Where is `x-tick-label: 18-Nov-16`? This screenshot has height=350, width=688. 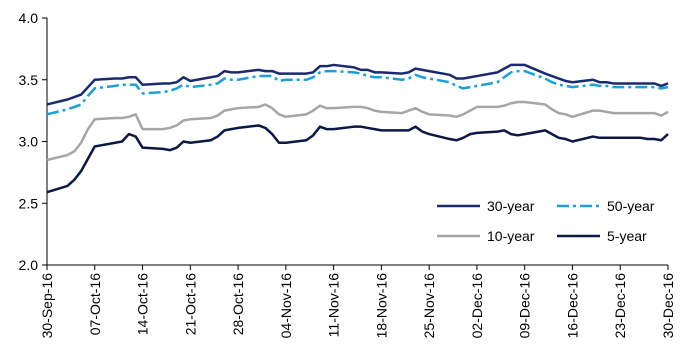
x-tick-label: 18-Nov-16 is located at coordinates (381, 306).